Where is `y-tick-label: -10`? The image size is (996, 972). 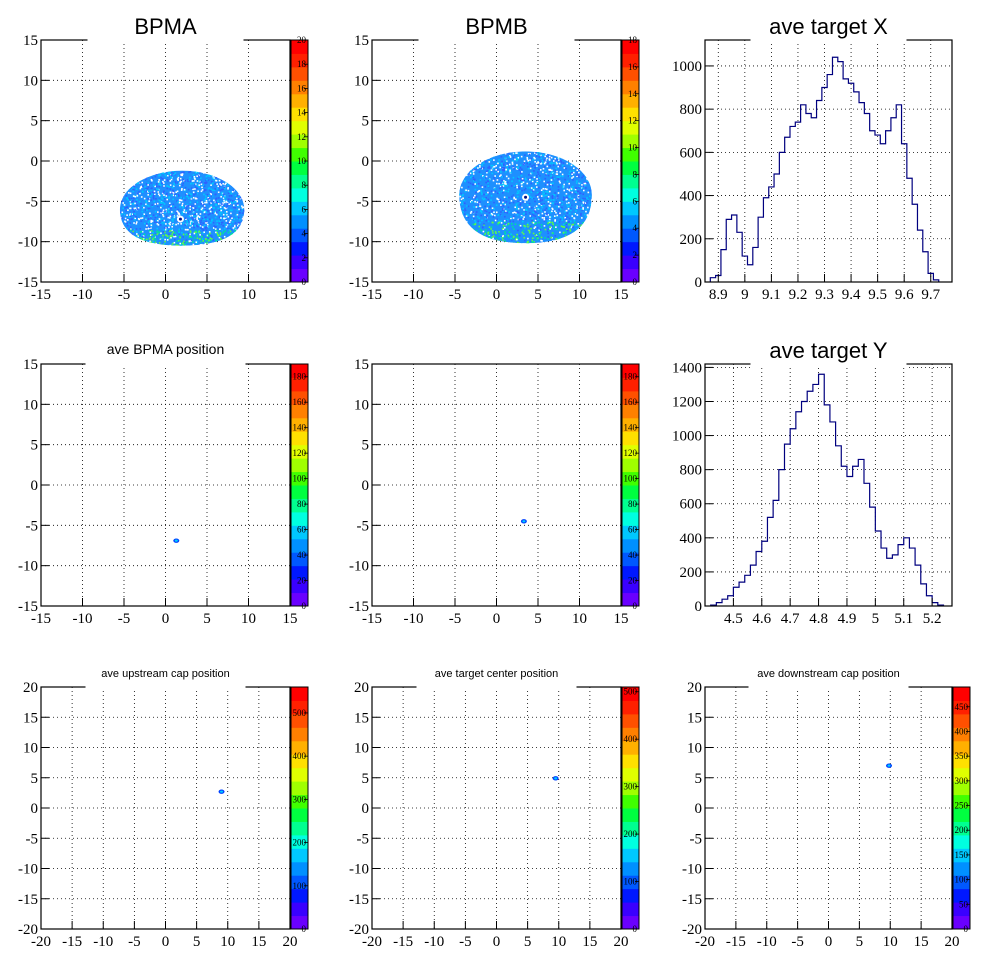
y-tick-label: -10 is located at coordinates (692, 870).